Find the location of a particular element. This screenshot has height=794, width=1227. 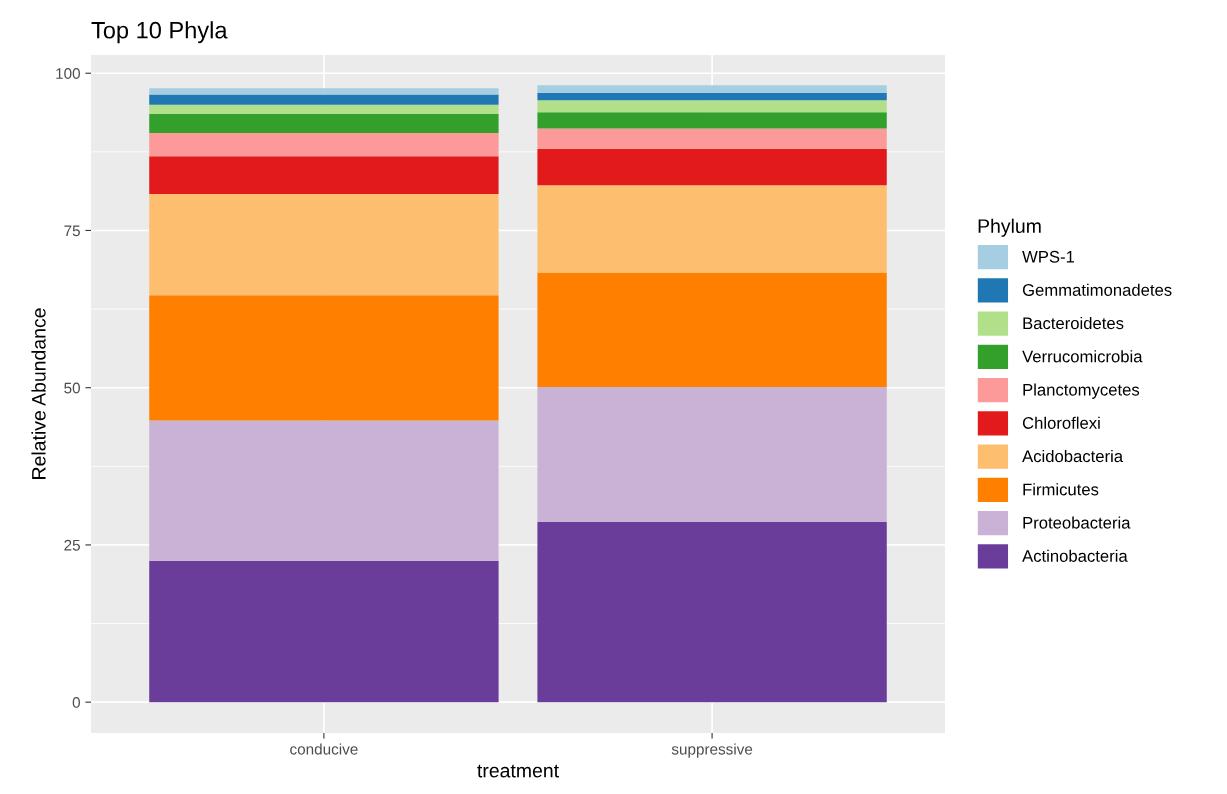

y-axis-title: Relative Abundance is located at coordinates (38, 393).